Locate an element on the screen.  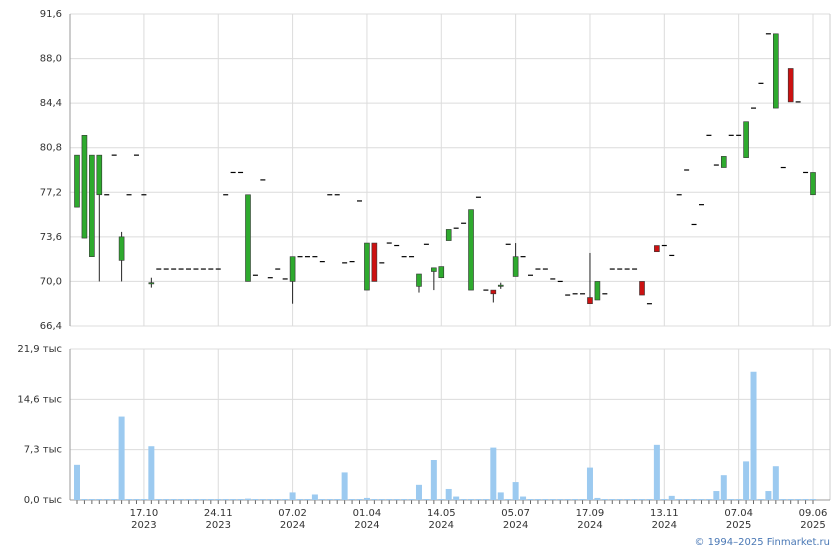
copyright: © 1994–2025 Finmarket.ru is located at coordinates (762, 542).